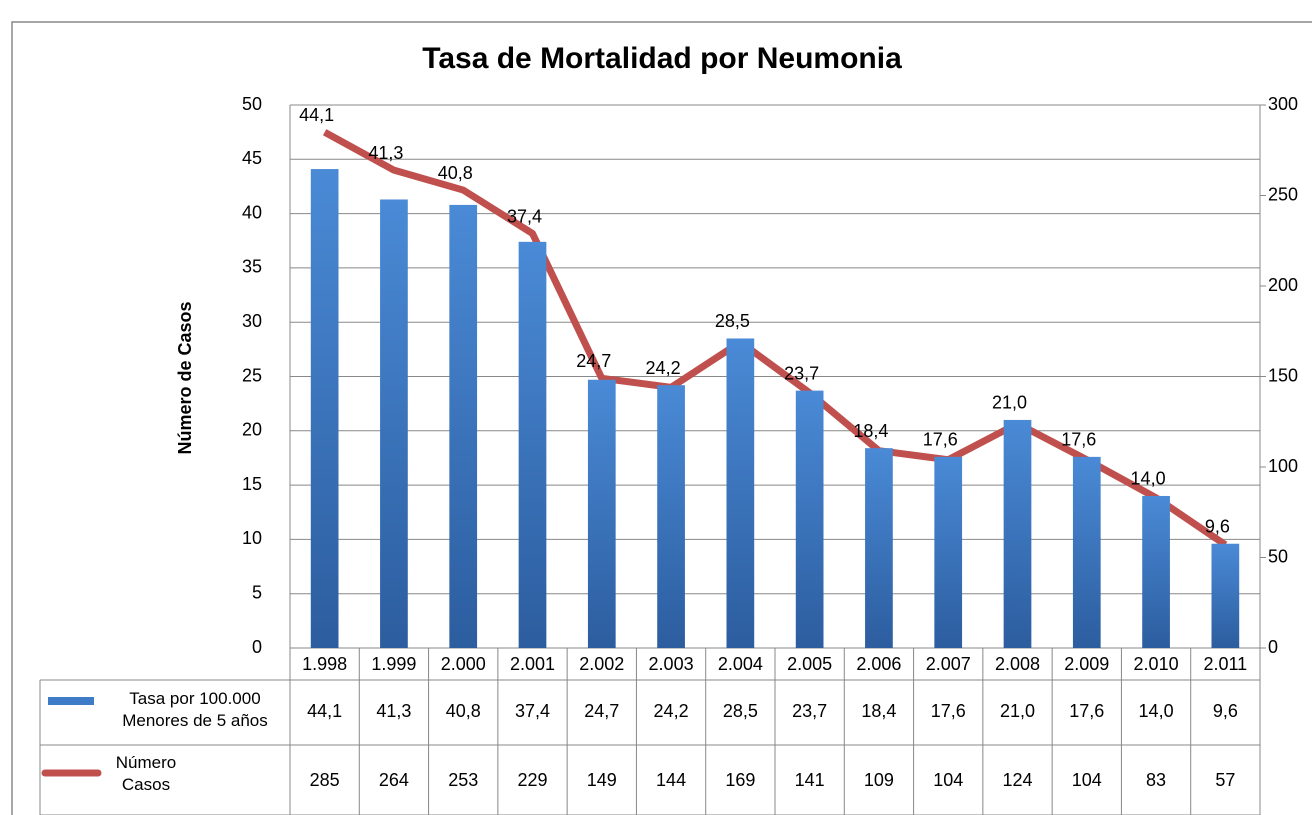 Image resolution: width=1312 pixels, height=815 pixels. What do you see at coordinates (252, 375) in the screenshot?
I see `y-tick-label: 25` at bounding box center [252, 375].